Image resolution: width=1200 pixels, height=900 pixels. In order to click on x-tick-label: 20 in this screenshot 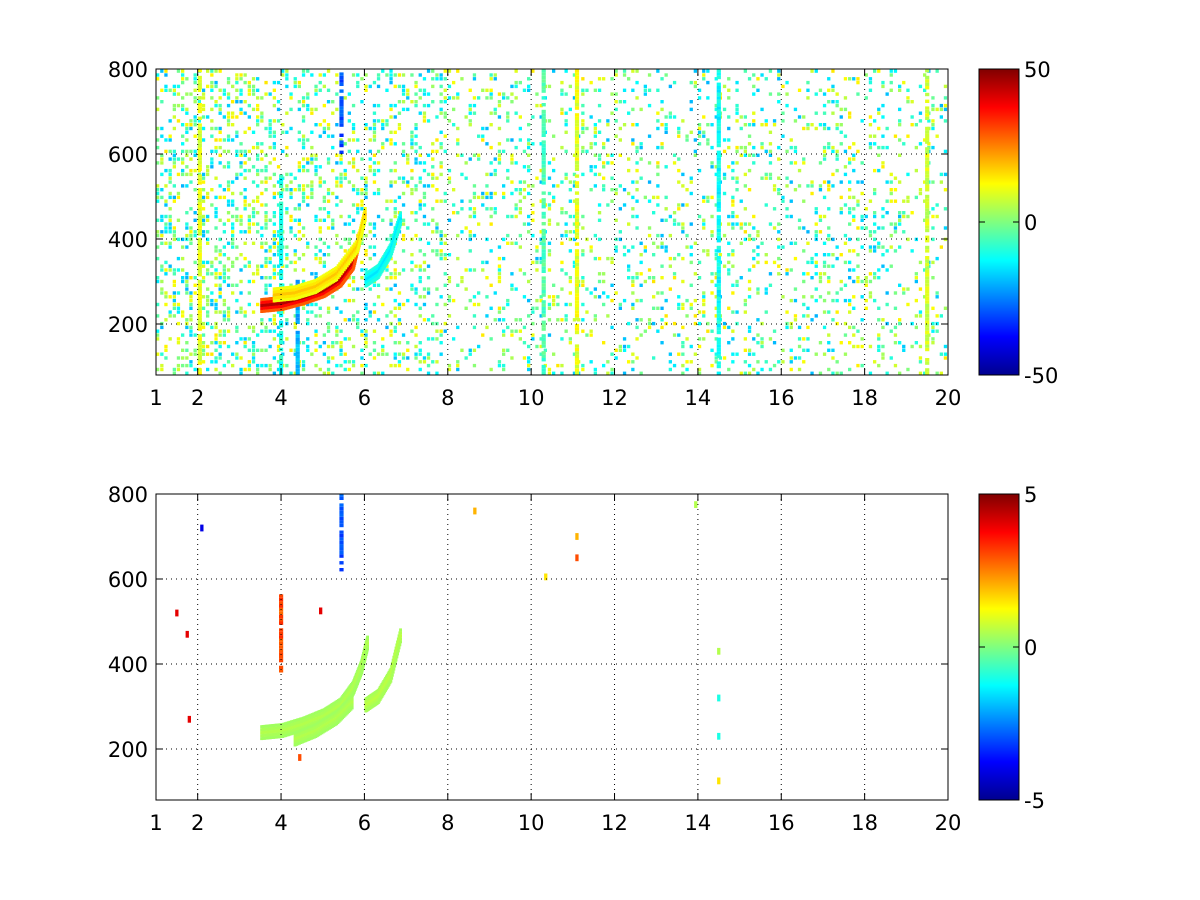, I will do `click(948, 398)`.